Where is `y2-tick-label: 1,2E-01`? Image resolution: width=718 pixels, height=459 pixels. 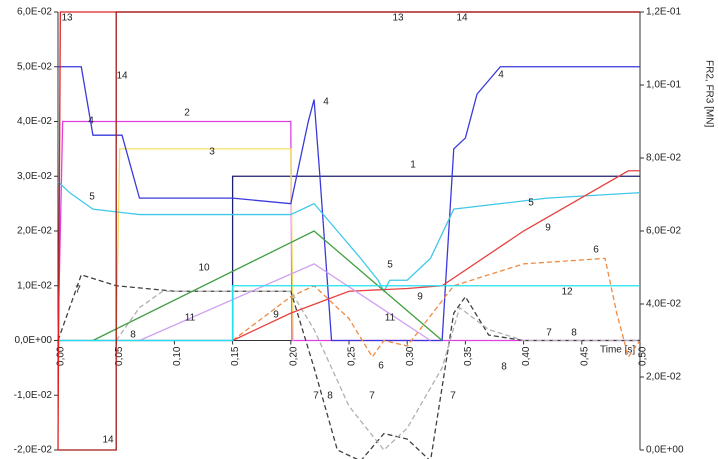 y2-tick-label: 1,2E-01 is located at coordinates (663, 12).